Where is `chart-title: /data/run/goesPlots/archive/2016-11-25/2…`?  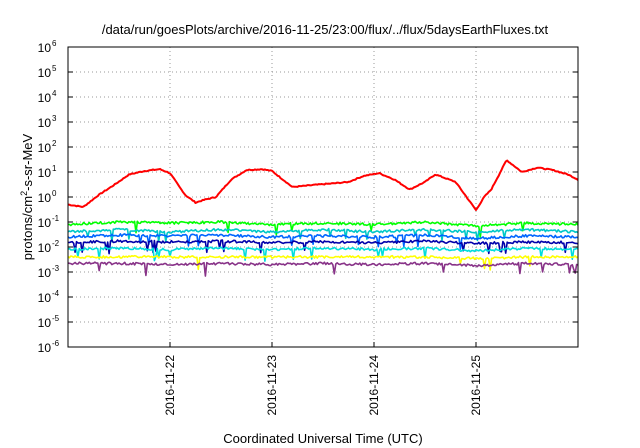 chart-title: /data/run/goesPlots/archive/2016-11-25/2… is located at coordinates (325, 29).